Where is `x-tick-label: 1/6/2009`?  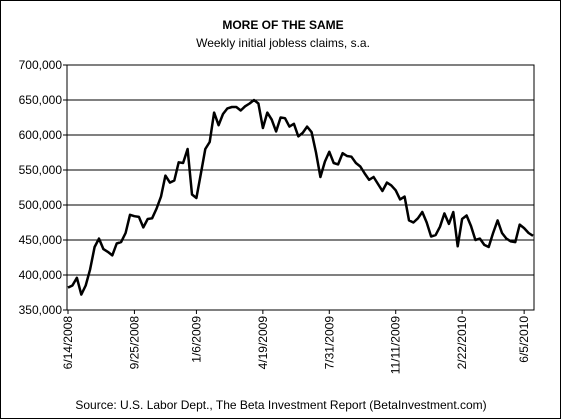 x-tick-label: 1/6/2009 is located at coordinates (196, 339).